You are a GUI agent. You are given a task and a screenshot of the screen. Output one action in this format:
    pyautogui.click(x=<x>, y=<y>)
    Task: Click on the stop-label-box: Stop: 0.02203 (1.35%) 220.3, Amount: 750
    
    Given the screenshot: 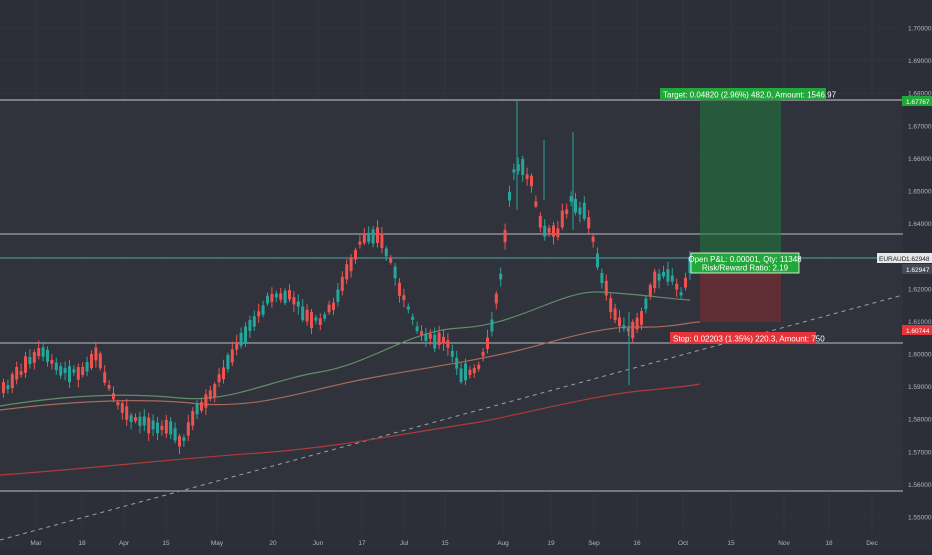 What is the action you would take?
    pyautogui.click(x=747, y=338)
    